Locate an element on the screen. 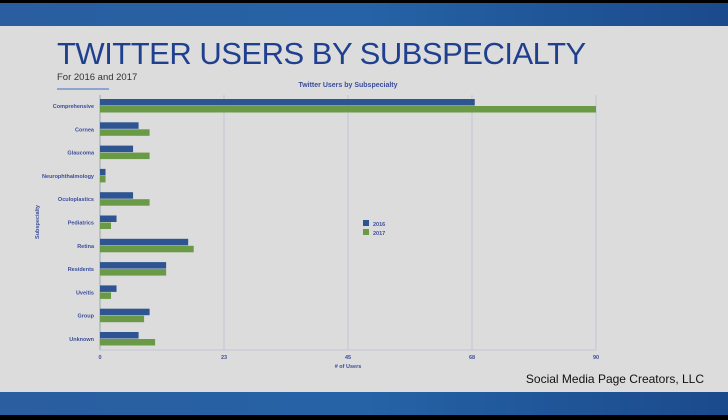 The width and height of the screenshot is (728, 420). bar-2017-residents is located at coordinates (133, 272).